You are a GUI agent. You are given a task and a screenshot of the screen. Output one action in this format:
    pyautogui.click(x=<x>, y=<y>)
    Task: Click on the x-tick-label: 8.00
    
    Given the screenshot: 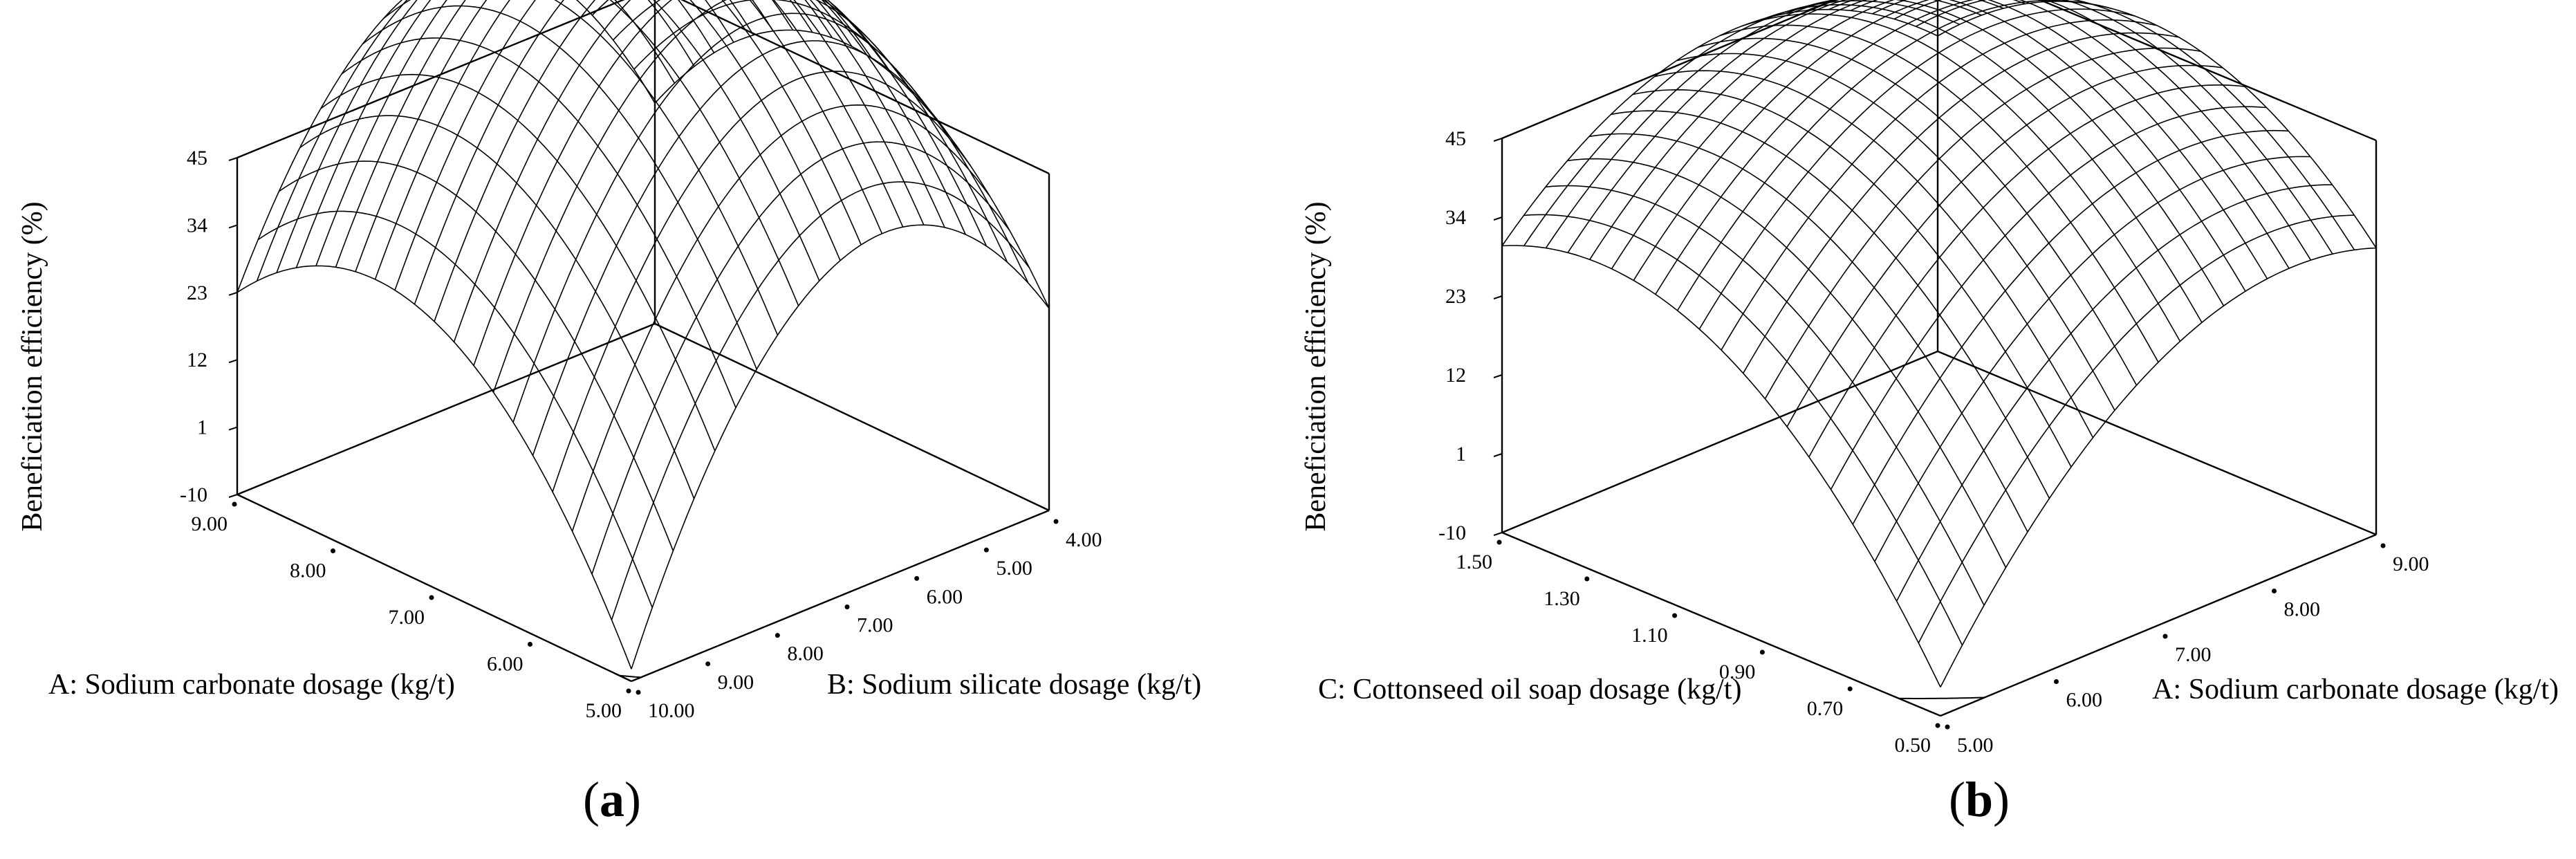 What is the action you would take?
    pyautogui.click(x=308, y=571)
    